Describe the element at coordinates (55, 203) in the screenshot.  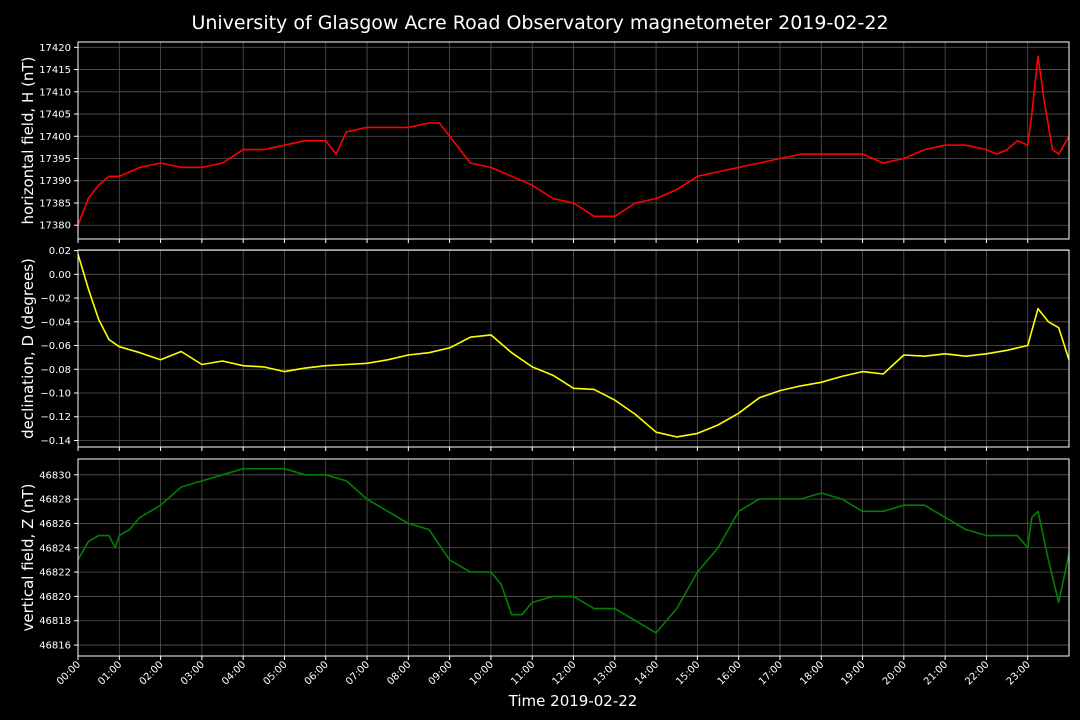
I see `y-tick-label: 17385` at that location.